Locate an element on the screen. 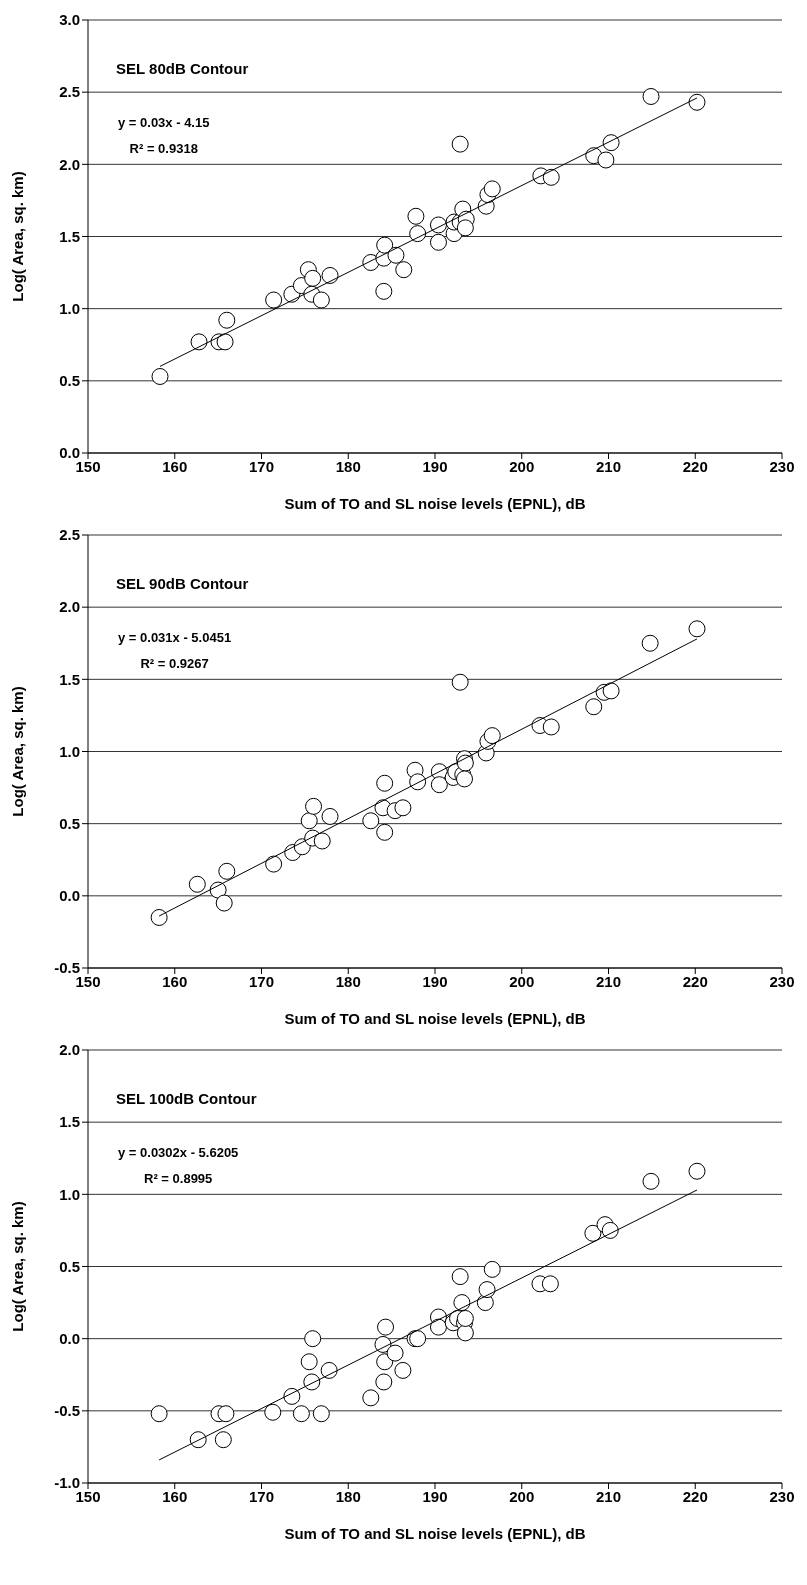 The height and width of the screenshot is (1585, 807). y-tick-label: 2.5 is located at coordinates (69, 535).